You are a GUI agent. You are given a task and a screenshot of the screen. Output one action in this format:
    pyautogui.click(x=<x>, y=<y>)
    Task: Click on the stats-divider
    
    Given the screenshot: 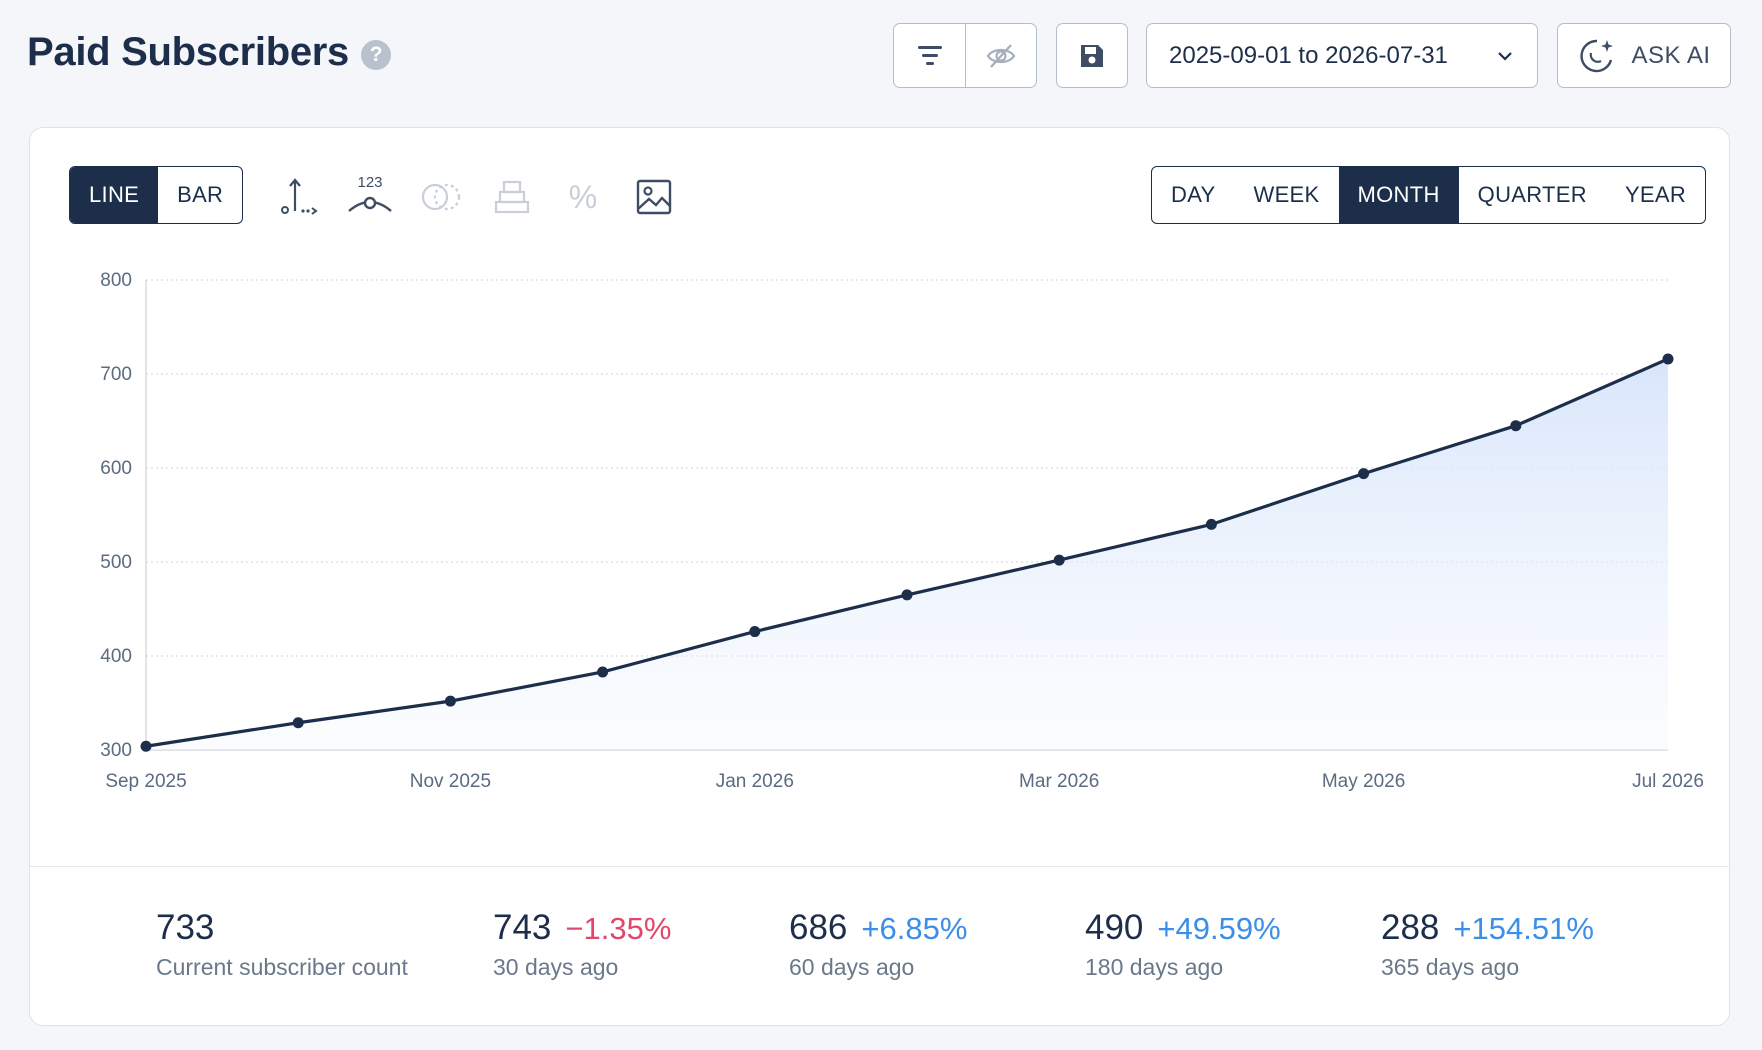 What is the action you would take?
    pyautogui.click(x=879, y=866)
    